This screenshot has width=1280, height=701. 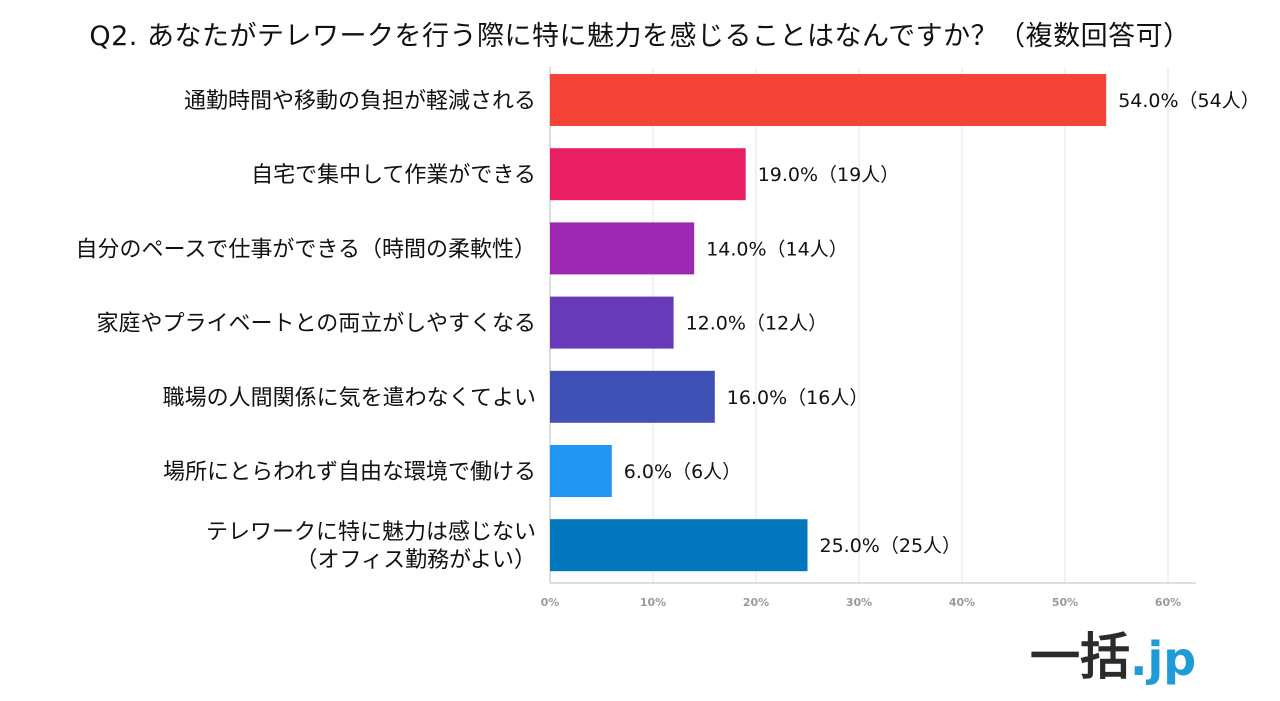 What do you see at coordinates (682, 472) in the screenshot?
I see `data-label: 6.0%（6人）` at bounding box center [682, 472].